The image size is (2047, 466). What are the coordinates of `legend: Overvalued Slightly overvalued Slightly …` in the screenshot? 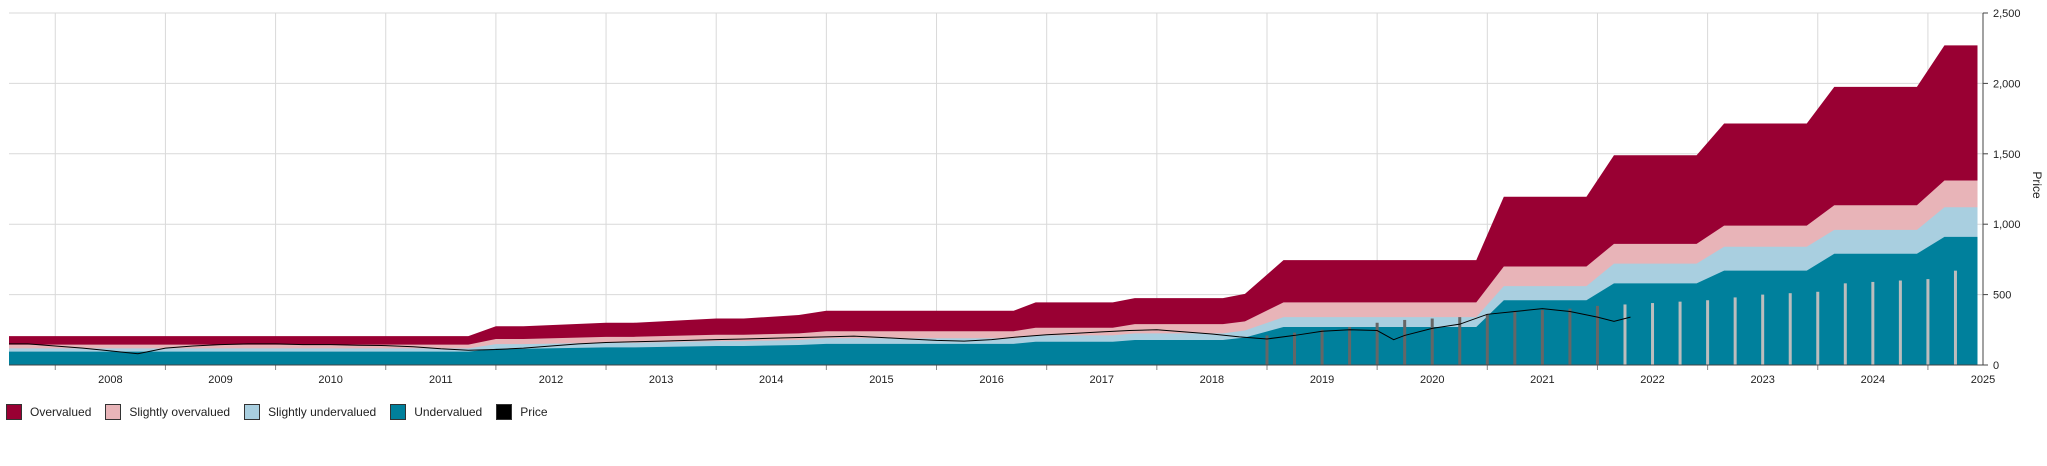 It's located at (277, 412).